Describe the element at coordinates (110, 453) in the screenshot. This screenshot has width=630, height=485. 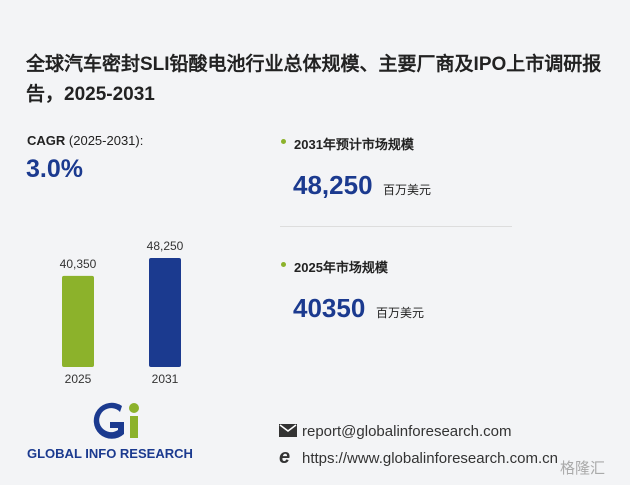
I see `brand: GLOBAL INFO RESEARCH` at that location.